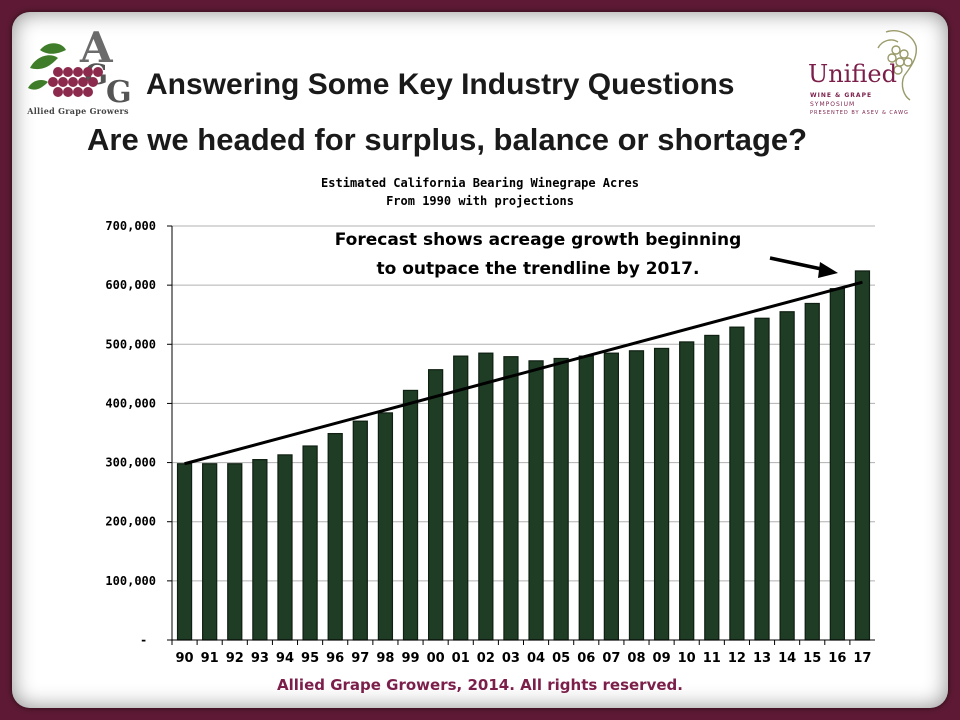  What do you see at coordinates (787, 658) in the screenshot?
I see `x-tick-label: 14` at bounding box center [787, 658].